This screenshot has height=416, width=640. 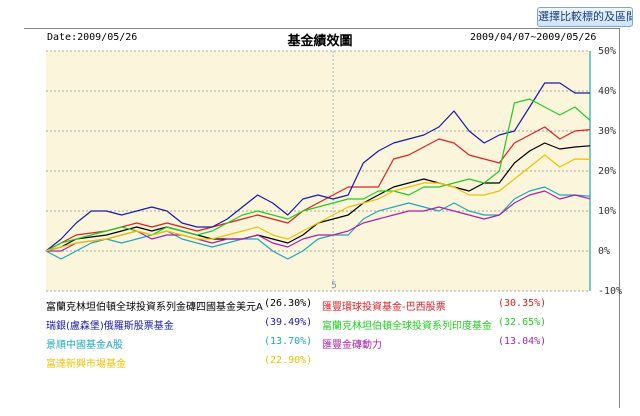 What do you see at coordinates (407, 326) in the screenshot?
I see `legend-series-name: 富蘭克林坦伯頓全球投資系列印度基金` at bounding box center [407, 326].